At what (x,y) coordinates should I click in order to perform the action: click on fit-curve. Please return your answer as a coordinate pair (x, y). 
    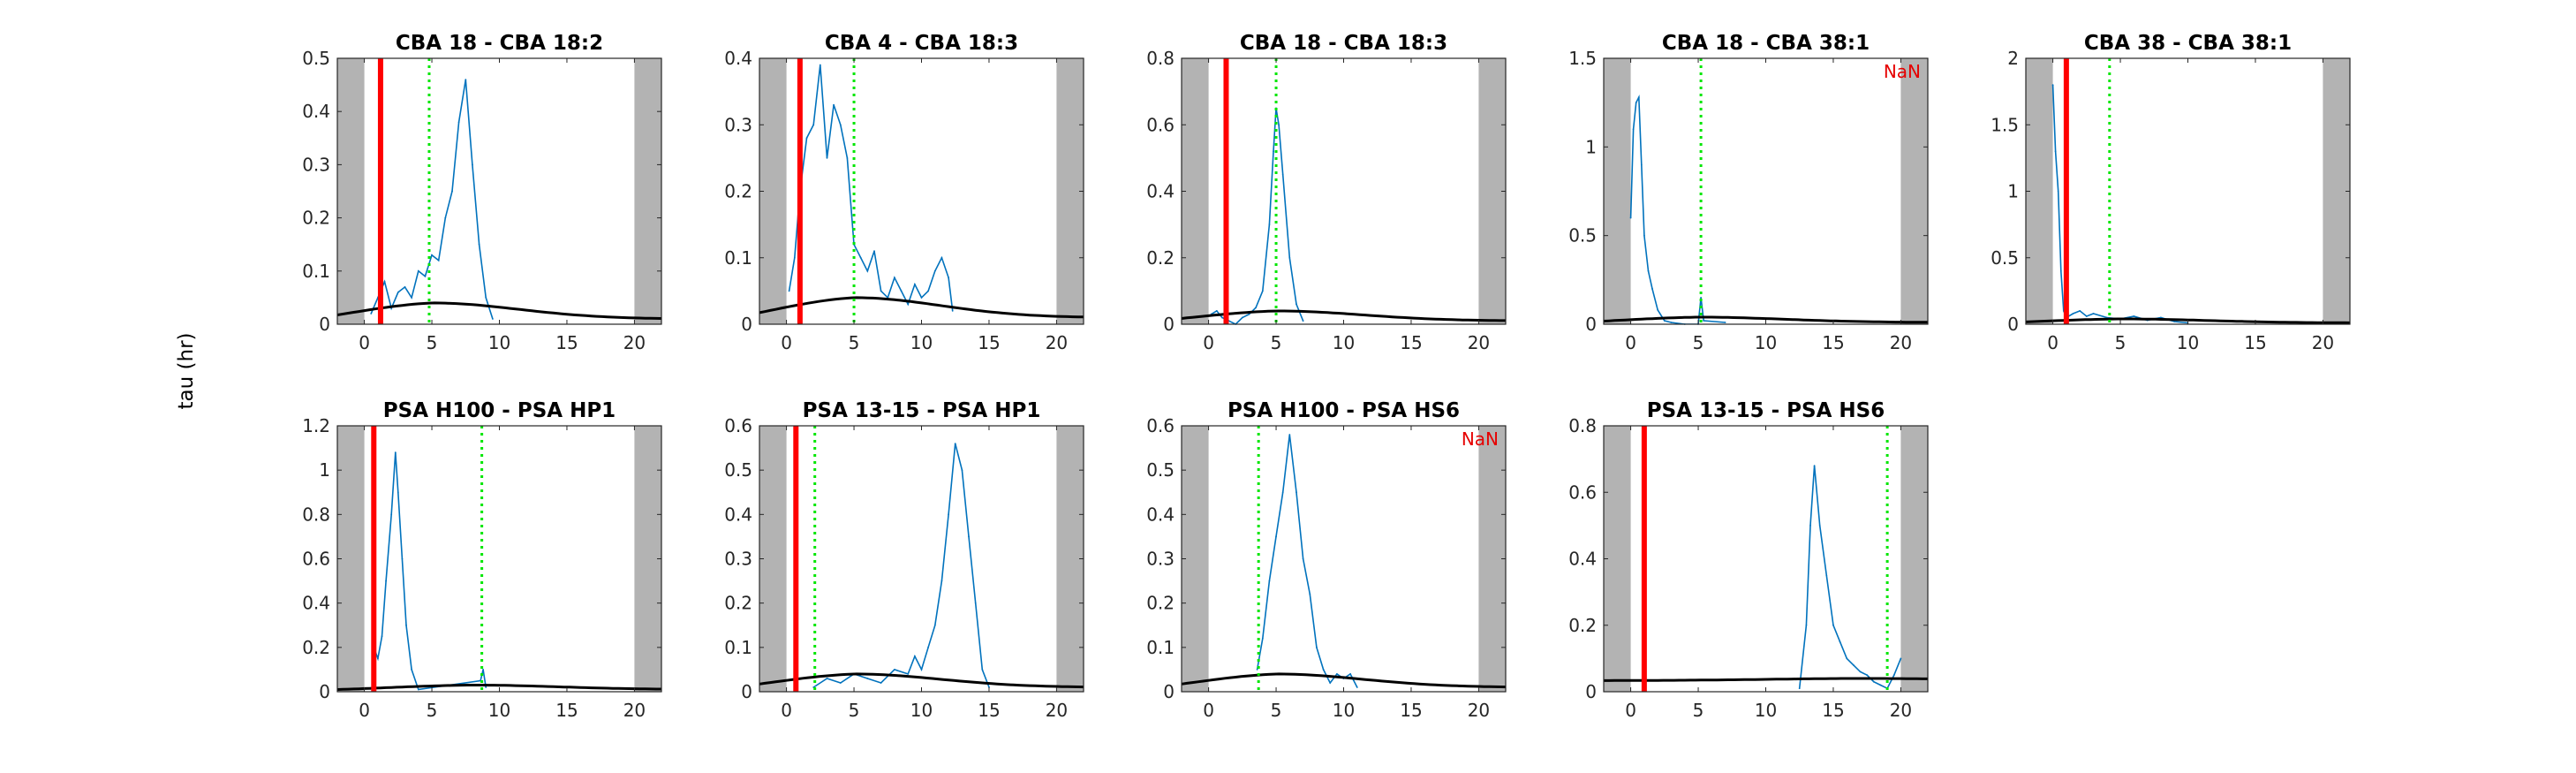
    Looking at the image, I should click on (498, 687).